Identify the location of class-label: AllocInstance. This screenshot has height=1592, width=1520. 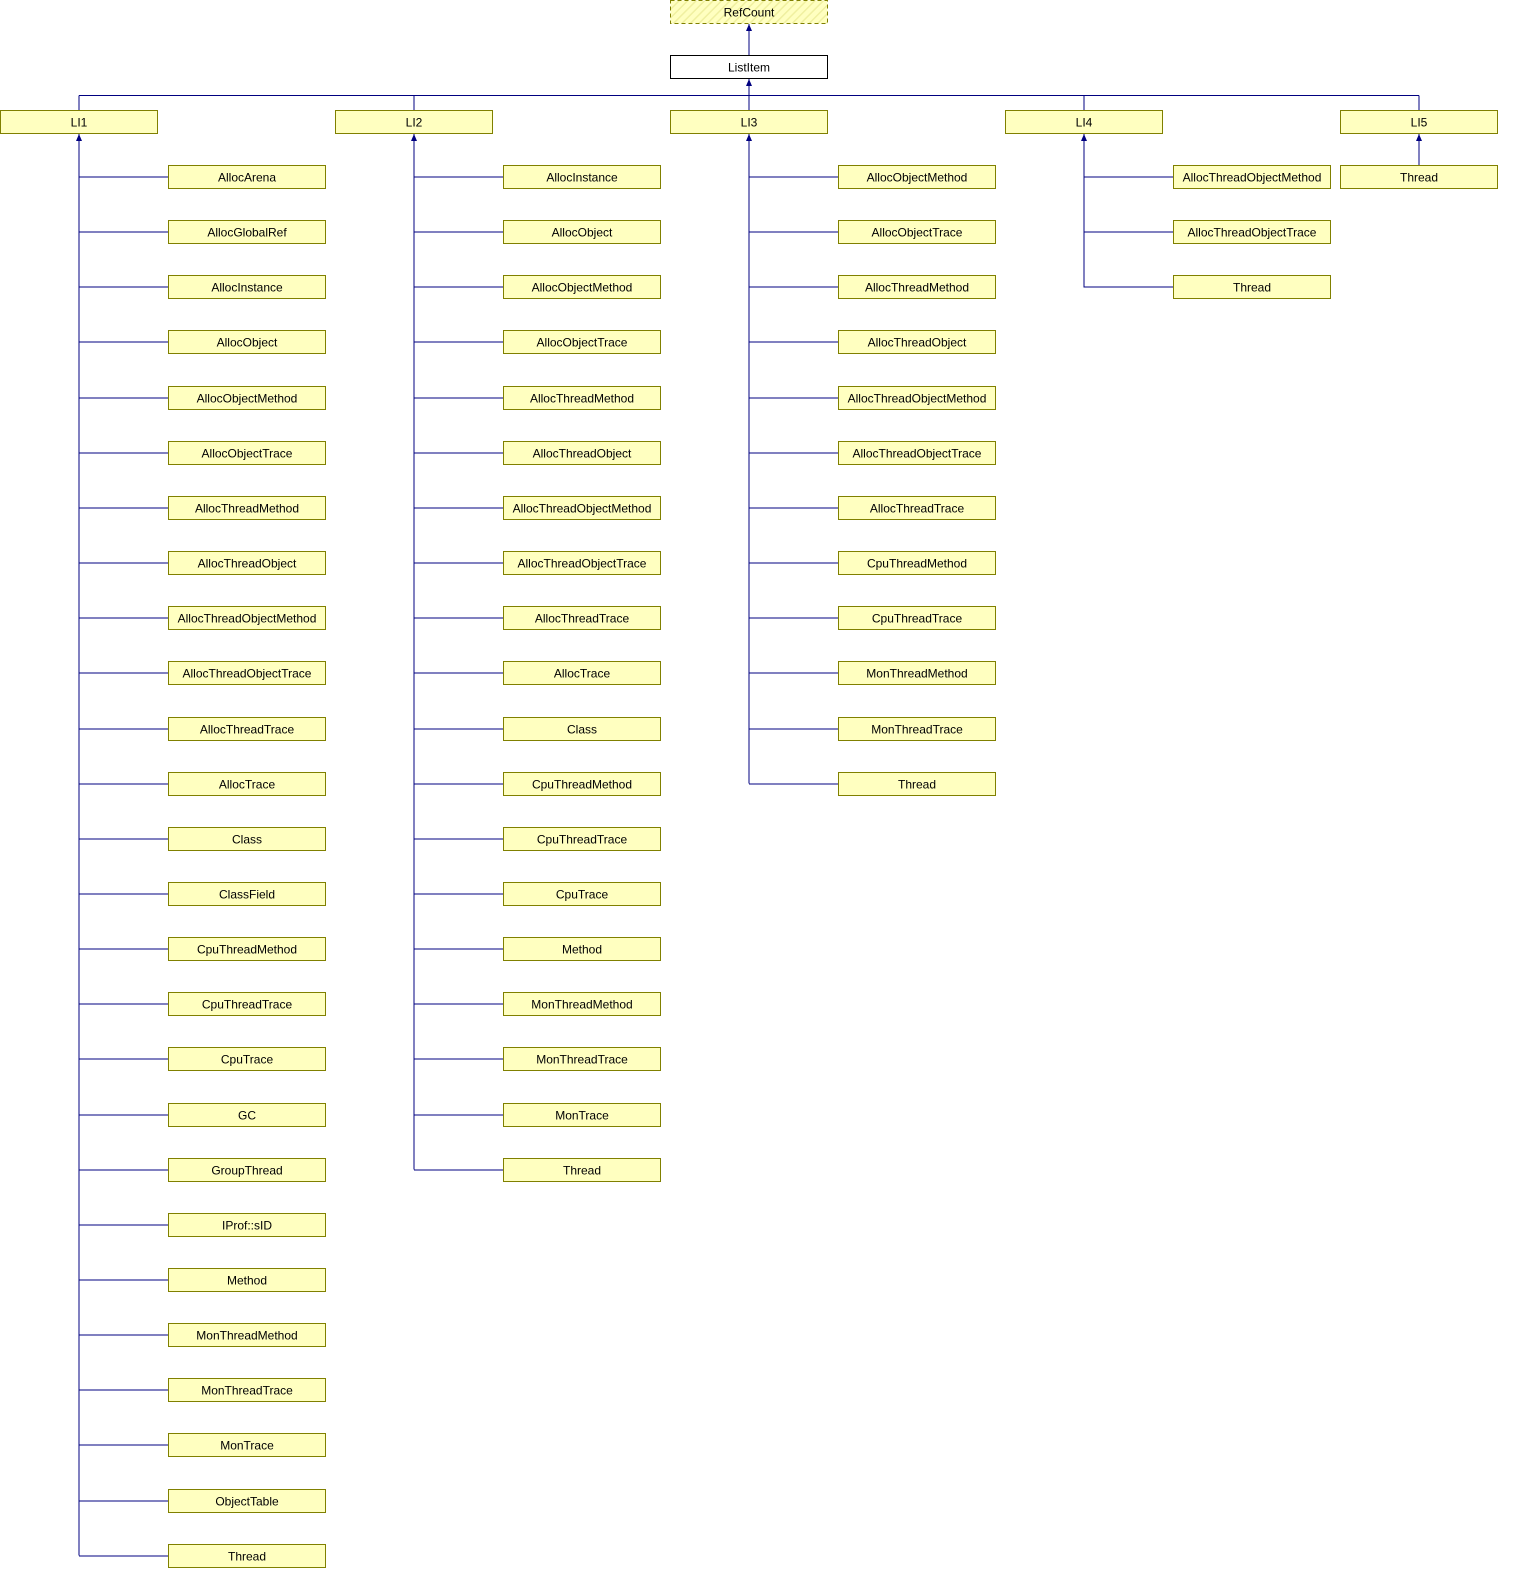
(582, 178).